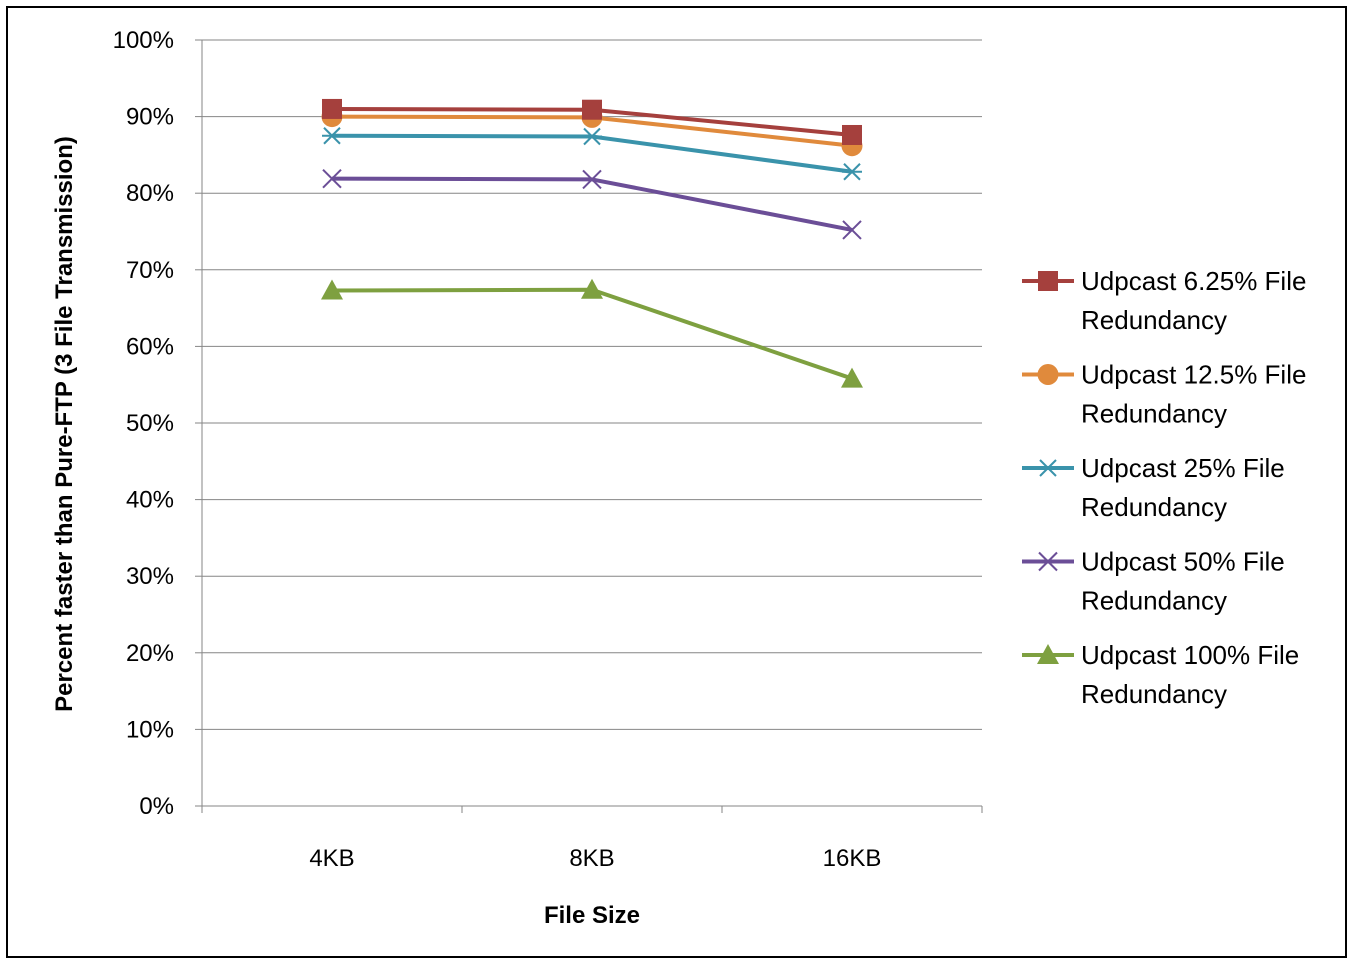 The width and height of the screenshot is (1353, 964). I want to click on series-udpcast-6-25-file-redundancy, so click(592, 121).